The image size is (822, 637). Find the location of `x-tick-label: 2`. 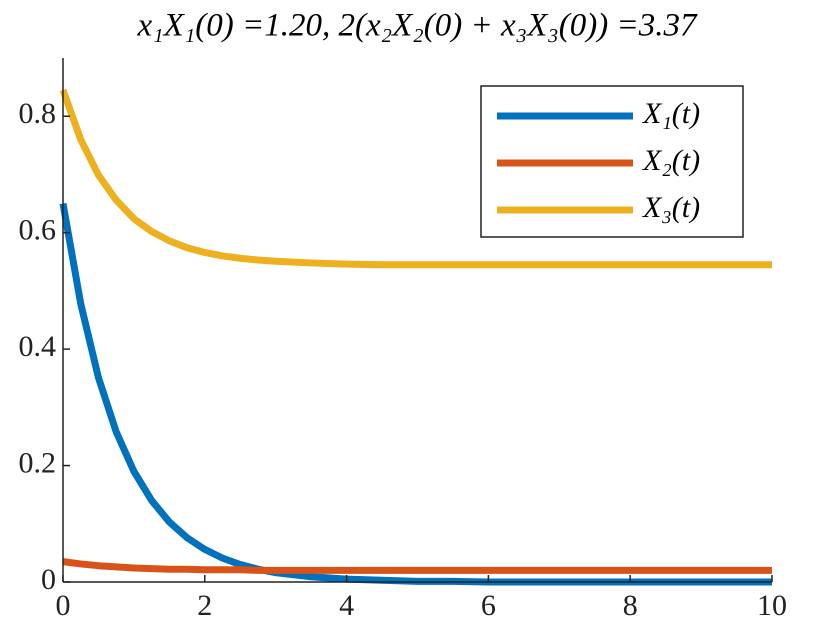

x-tick-label: 2 is located at coordinates (204, 605).